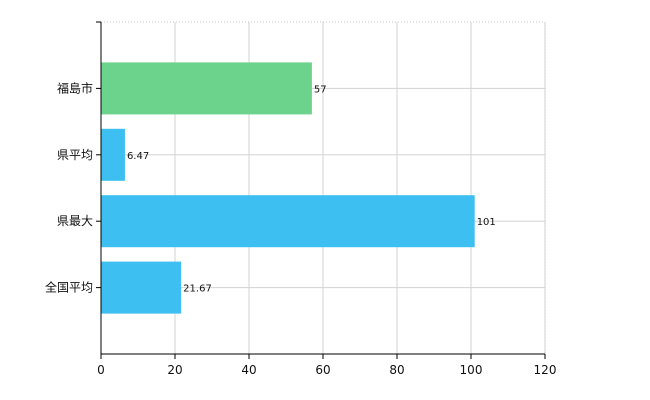 The height and width of the screenshot is (400, 650). Describe the element at coordinates (69, 287) in the screenshot. I see `y-tick-label: 全国平均` at that location.